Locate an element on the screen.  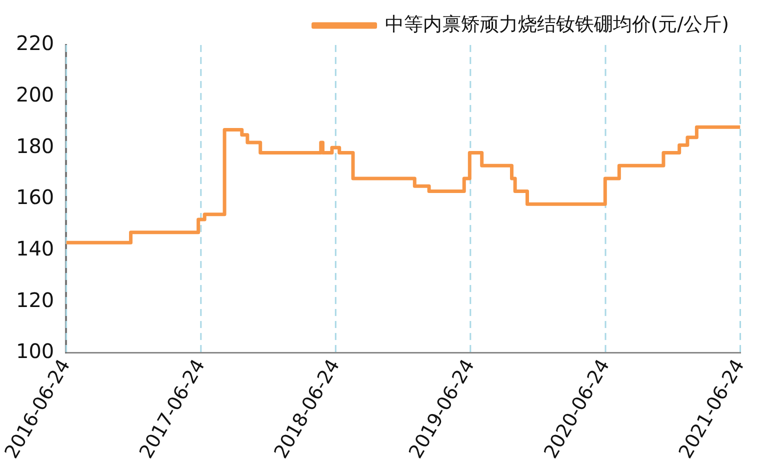
y-tick-label: 100 is located at coordinates (35, 351).